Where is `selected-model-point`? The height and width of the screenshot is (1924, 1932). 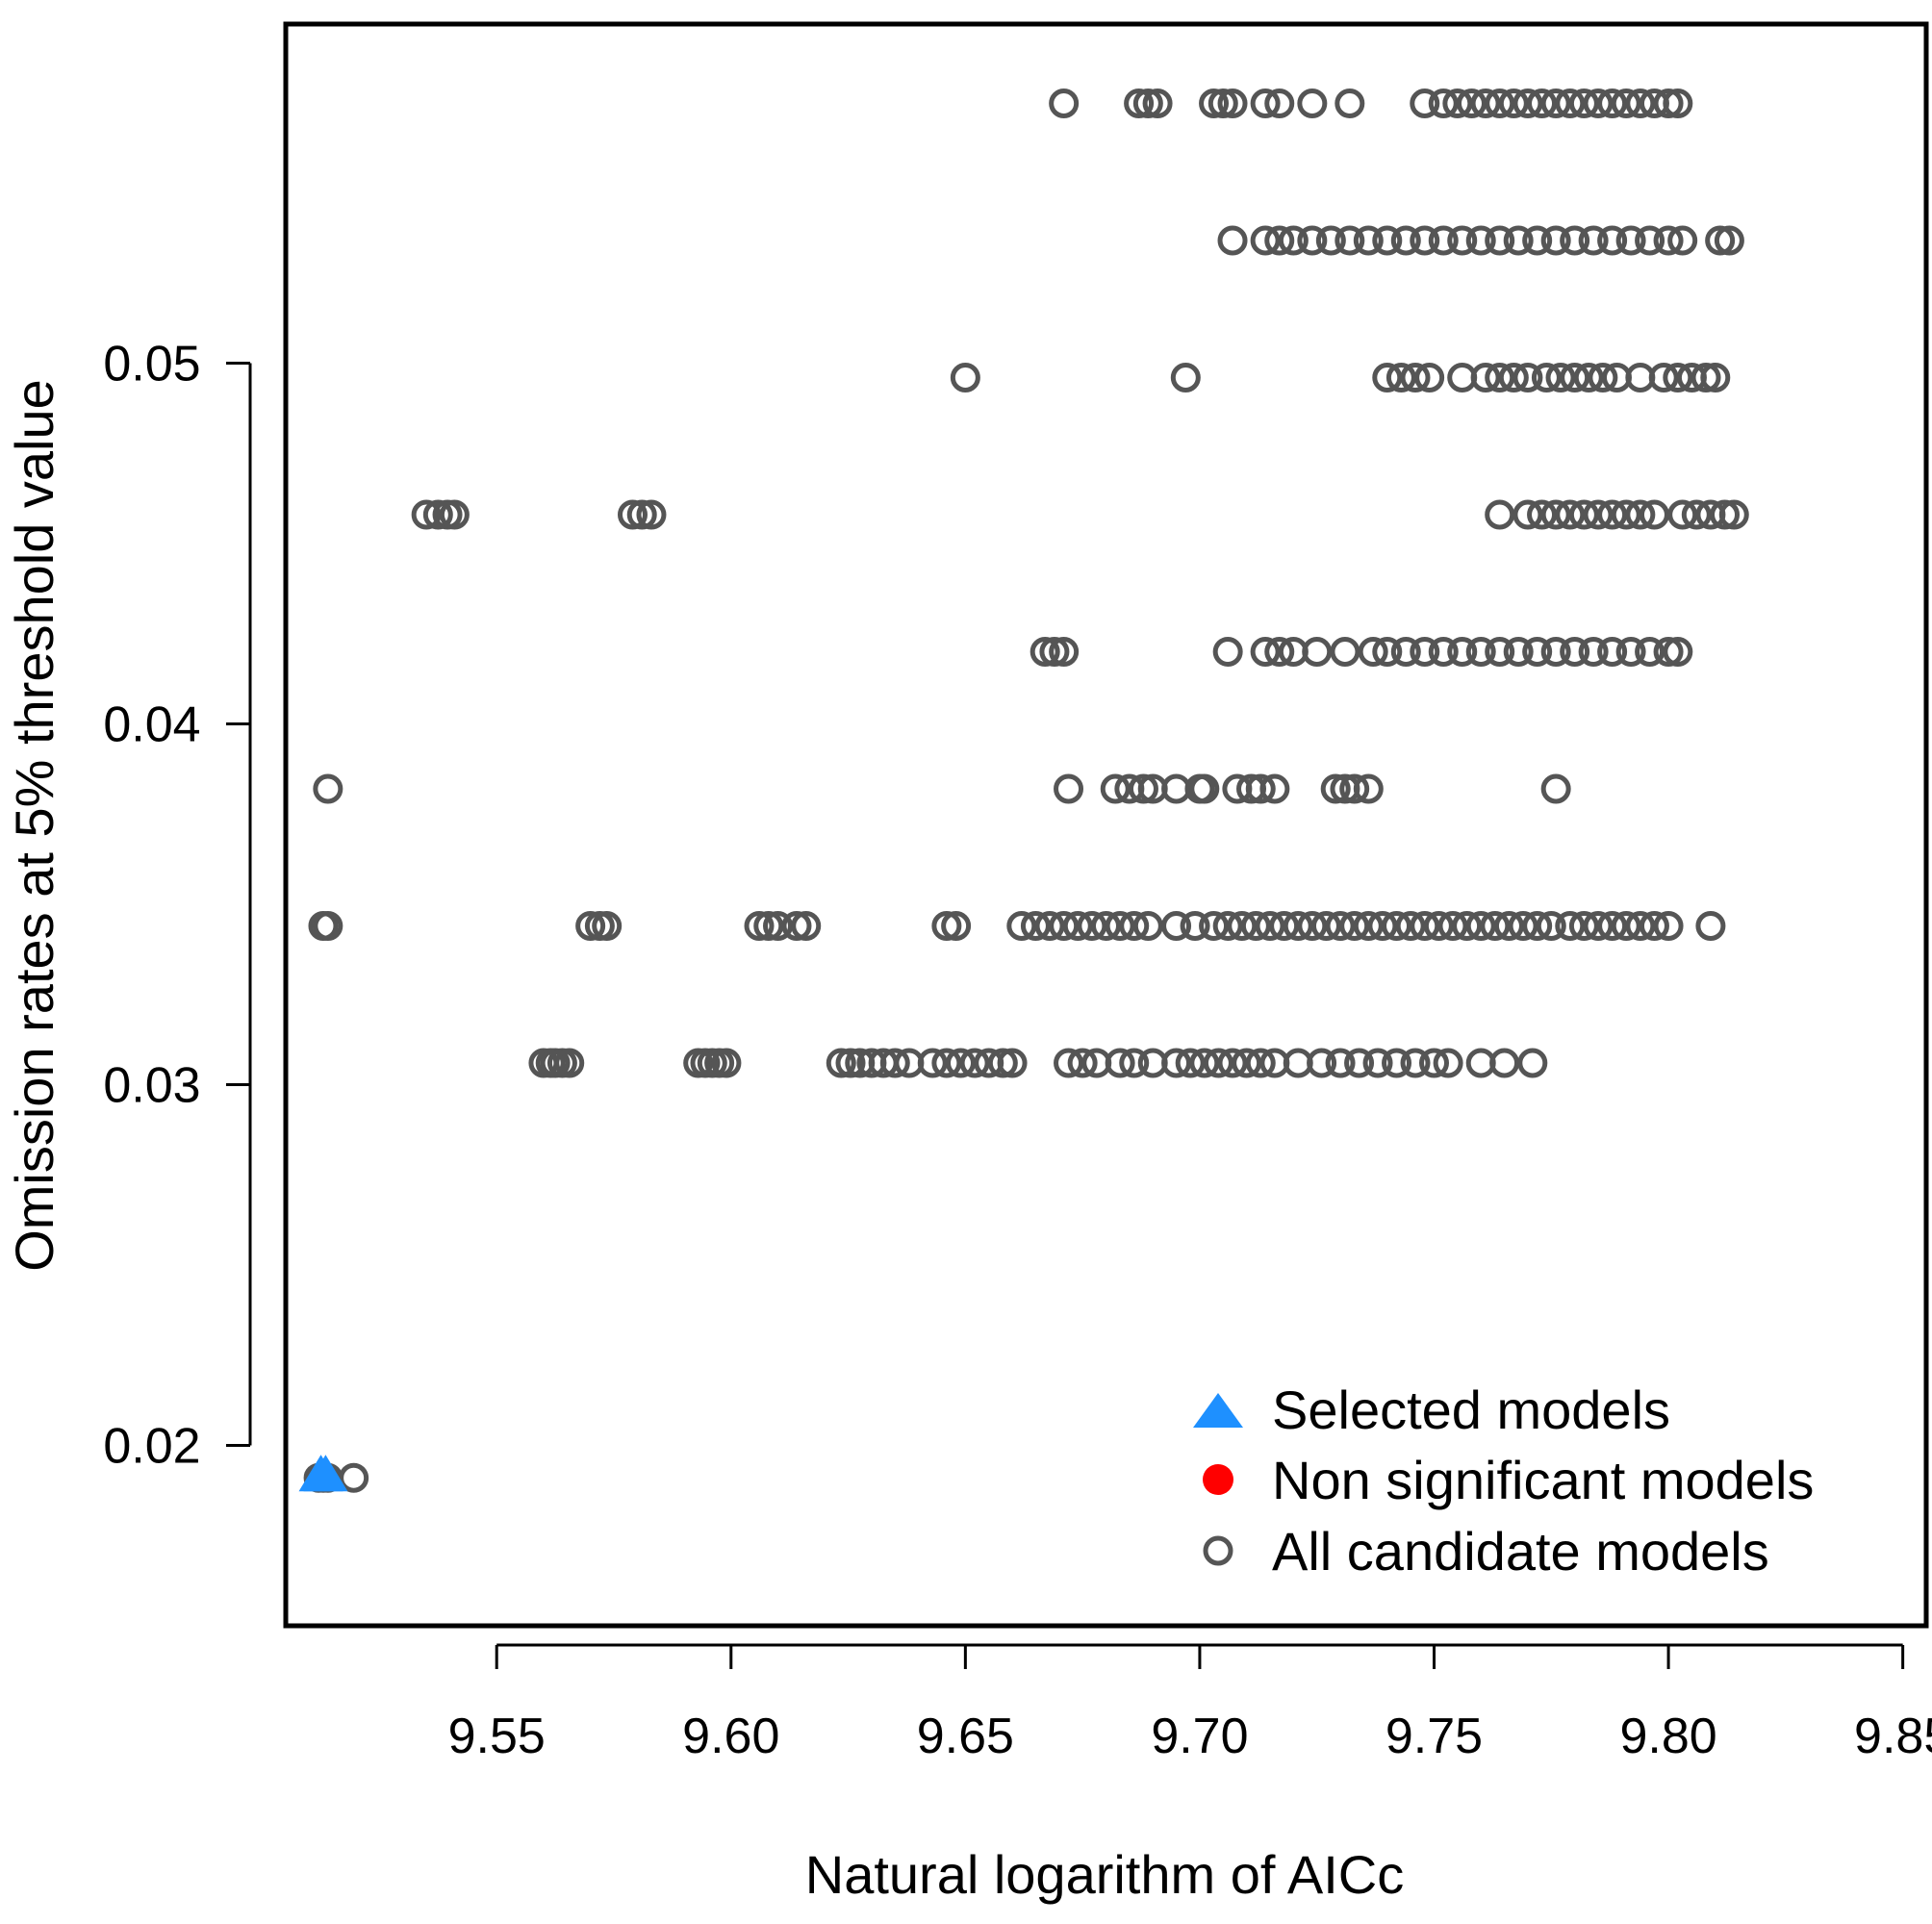
selected-model-point is located at coordinates (325, 1473).